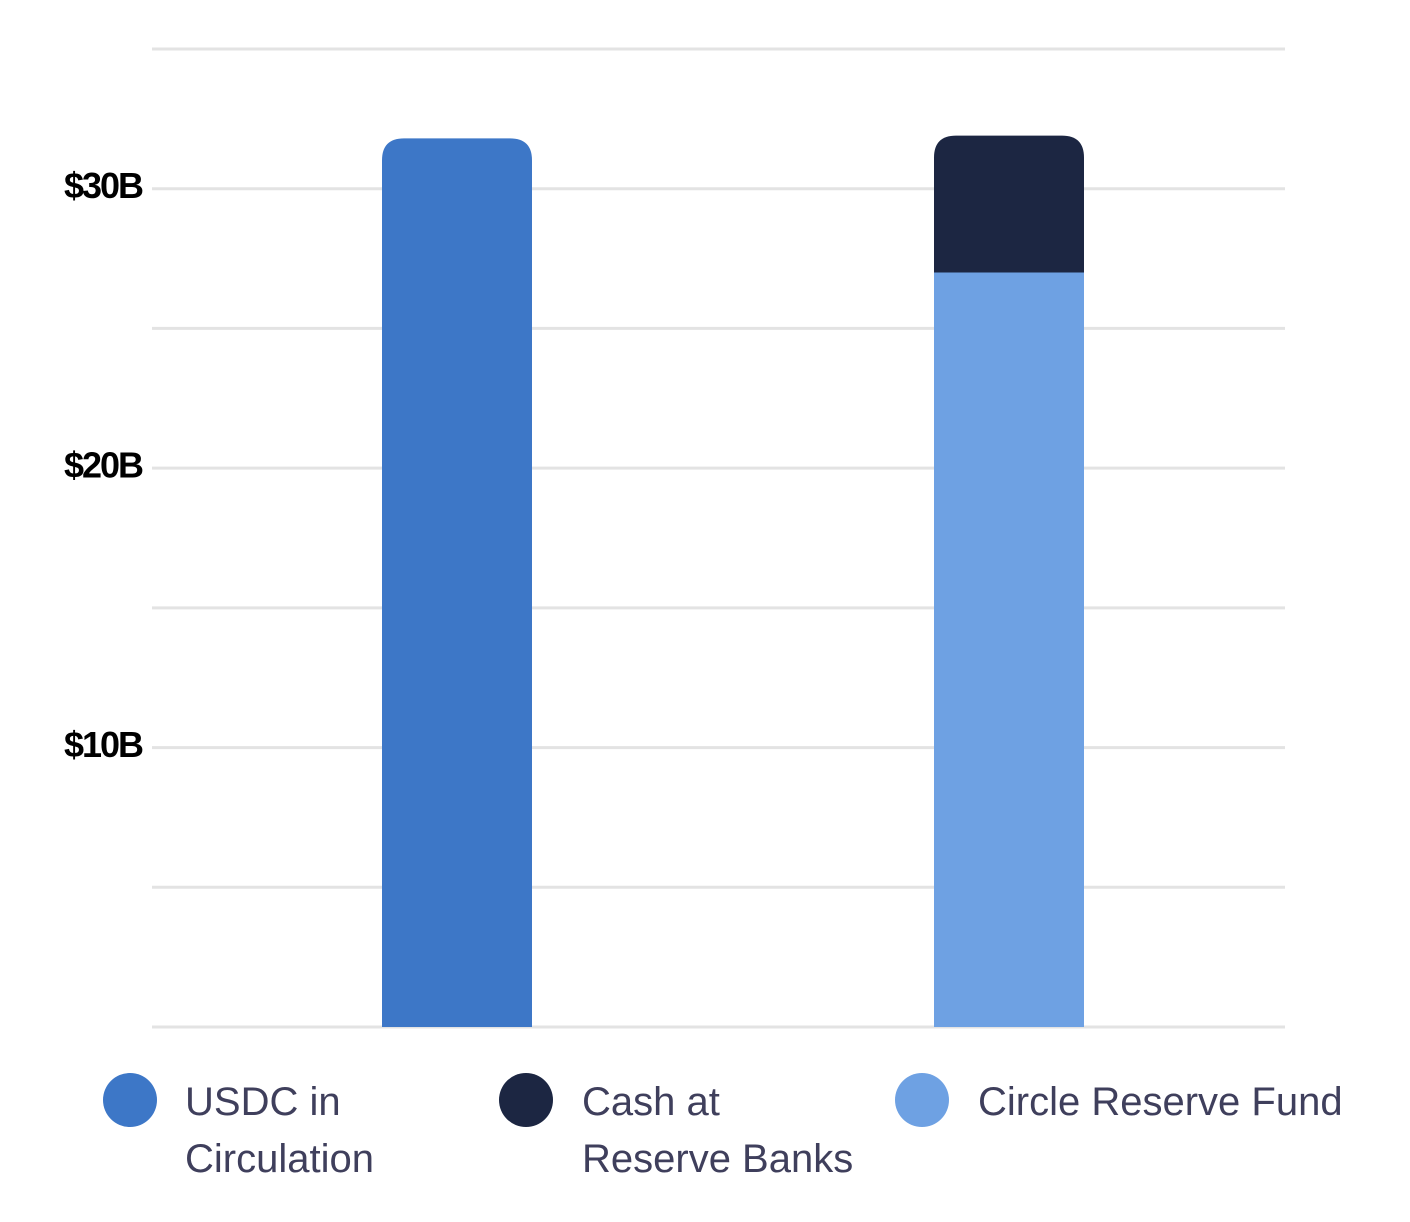  Describe the element at coordinates (718, 1130) in the screenshot. I see `legend-label: Cash at Reserve Banks` at that location.